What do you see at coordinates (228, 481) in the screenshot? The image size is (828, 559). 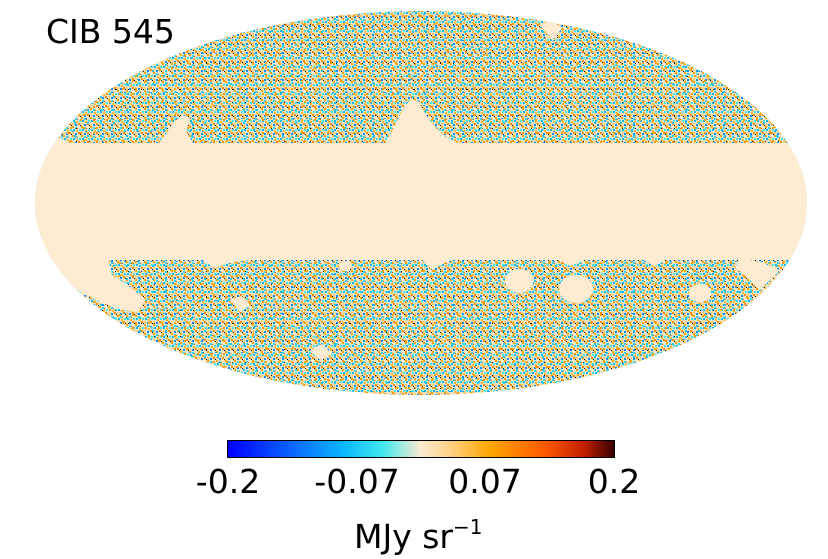 I see `colorbar-tick-label: -0.2` at bounding box center [228, 481].